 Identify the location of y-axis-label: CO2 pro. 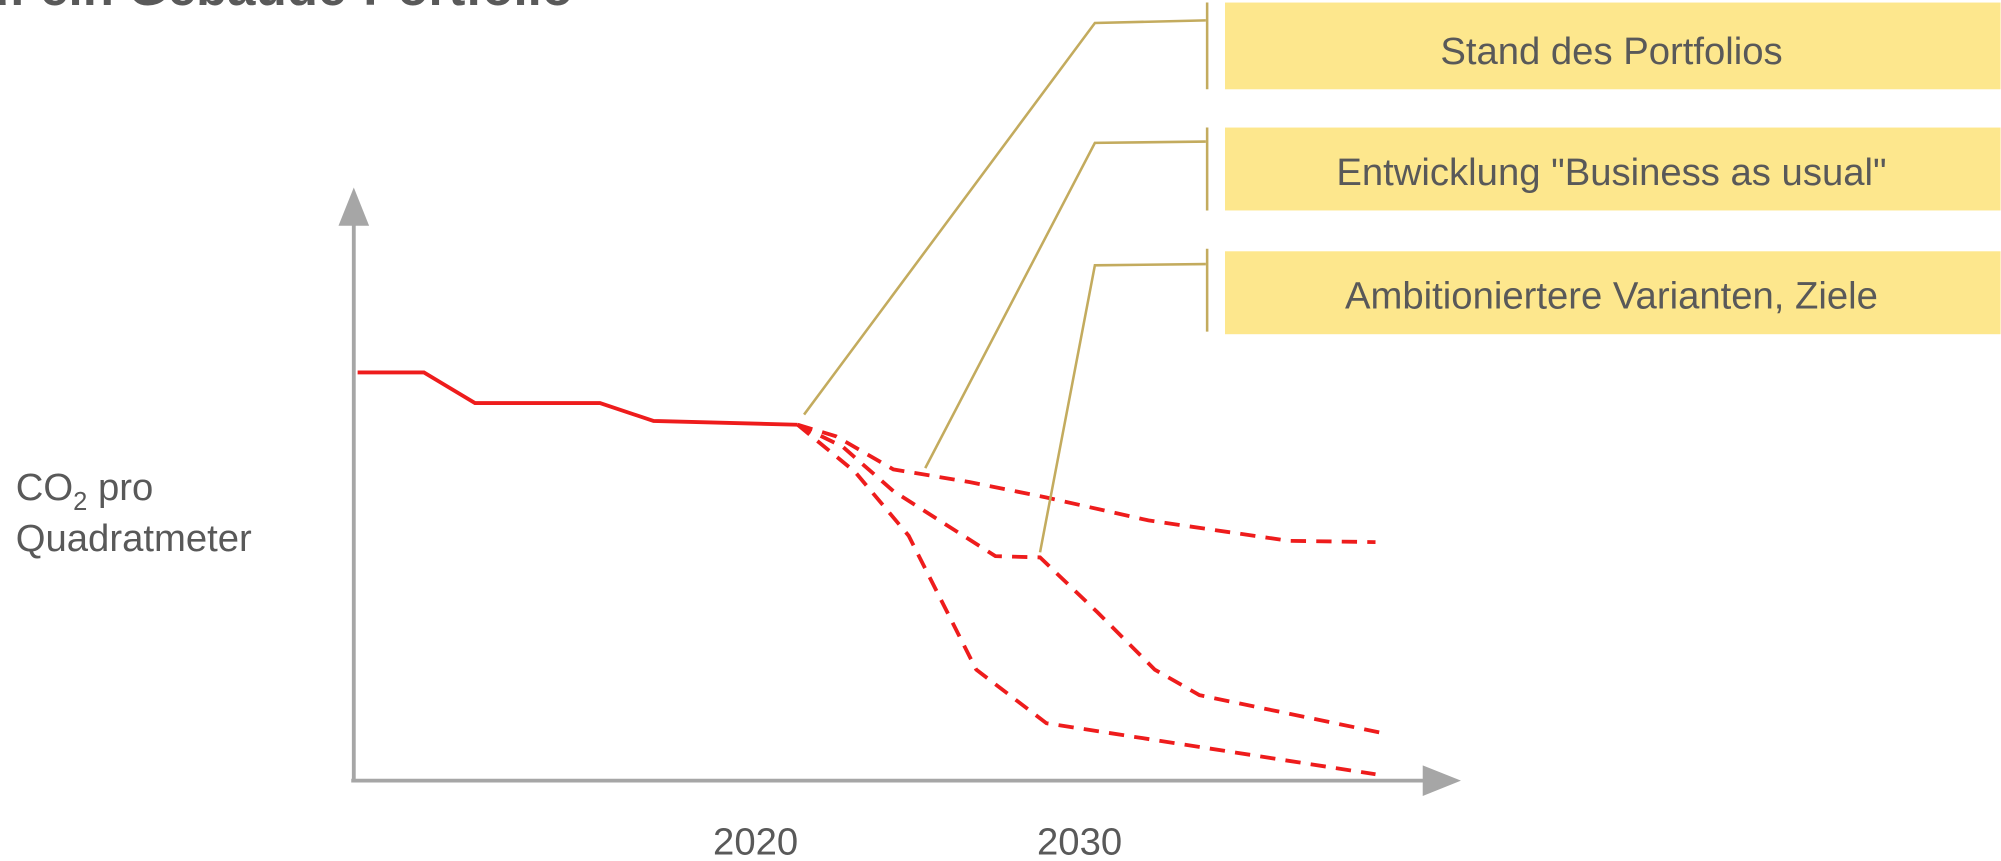
(84, 491).